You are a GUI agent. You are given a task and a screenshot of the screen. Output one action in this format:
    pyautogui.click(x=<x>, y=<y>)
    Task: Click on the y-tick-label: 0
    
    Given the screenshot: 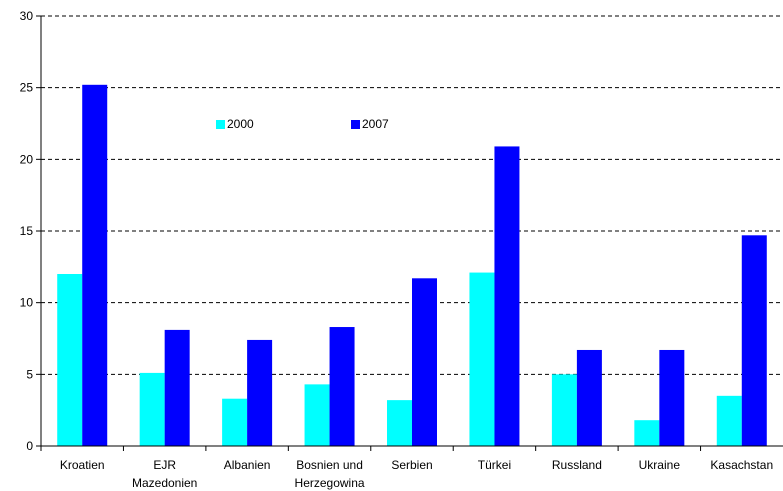 What is the action you would take?
    pyautogui.click(x=29, y=446)
    